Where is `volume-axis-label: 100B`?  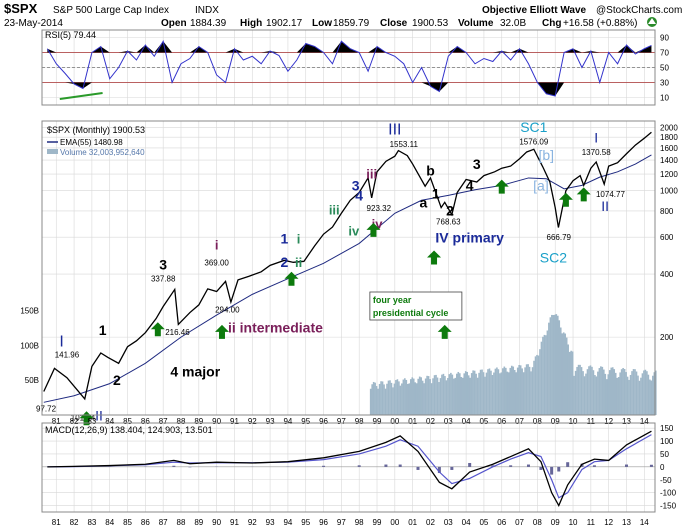
volume-axis-label: 100B is located at coordinates (29, 345).